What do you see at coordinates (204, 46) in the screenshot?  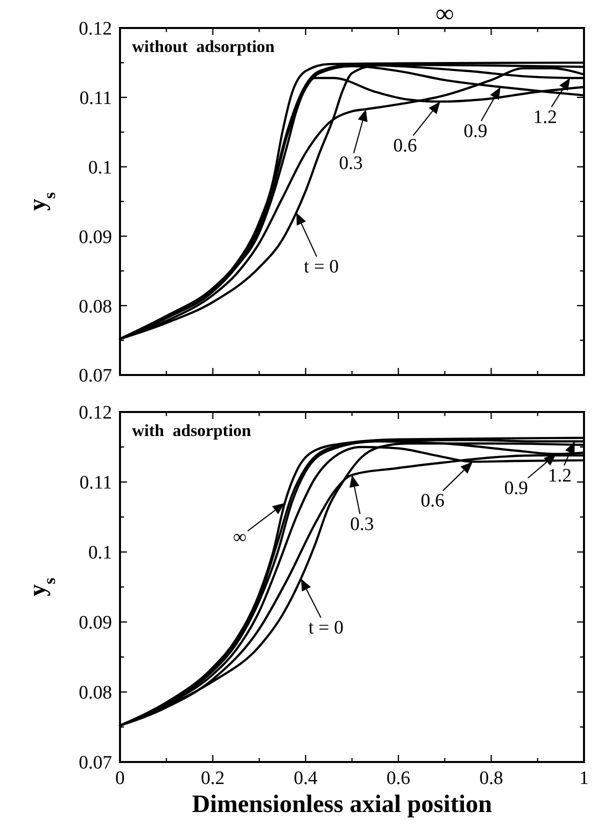 I see `annotation: without adsorption` at bounding box center [204, 46].